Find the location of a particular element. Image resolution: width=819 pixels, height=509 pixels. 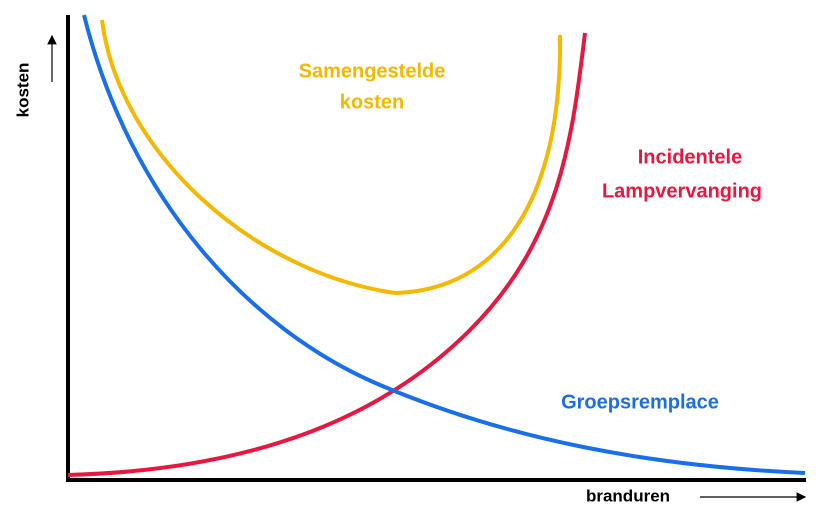

y-label: kosten is located at coordinates (22, 90).